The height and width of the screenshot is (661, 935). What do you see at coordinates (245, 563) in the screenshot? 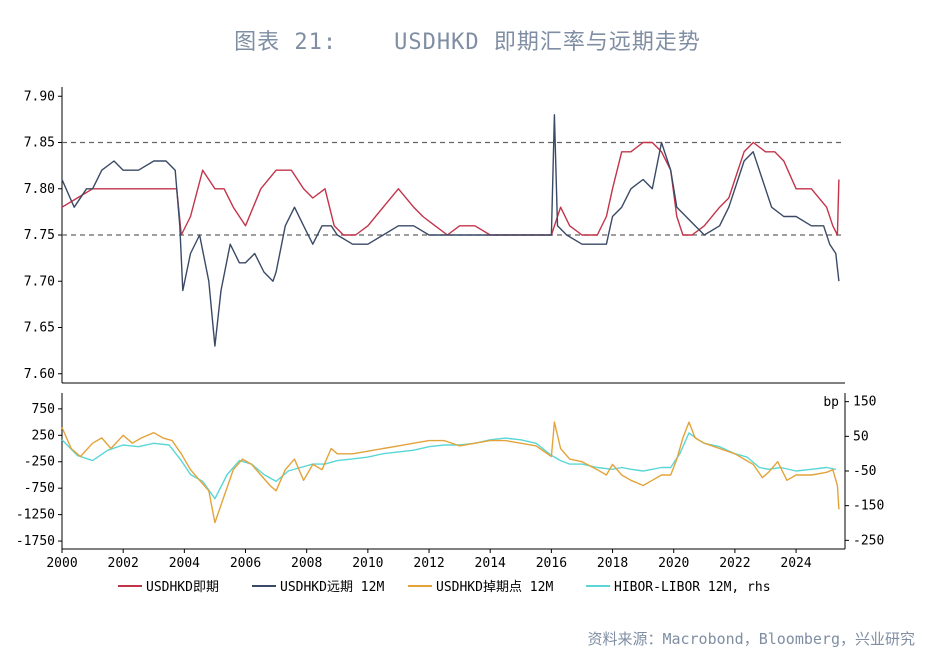
I see `x-tick-label-3: 2006` at bounding box center [245, 563].